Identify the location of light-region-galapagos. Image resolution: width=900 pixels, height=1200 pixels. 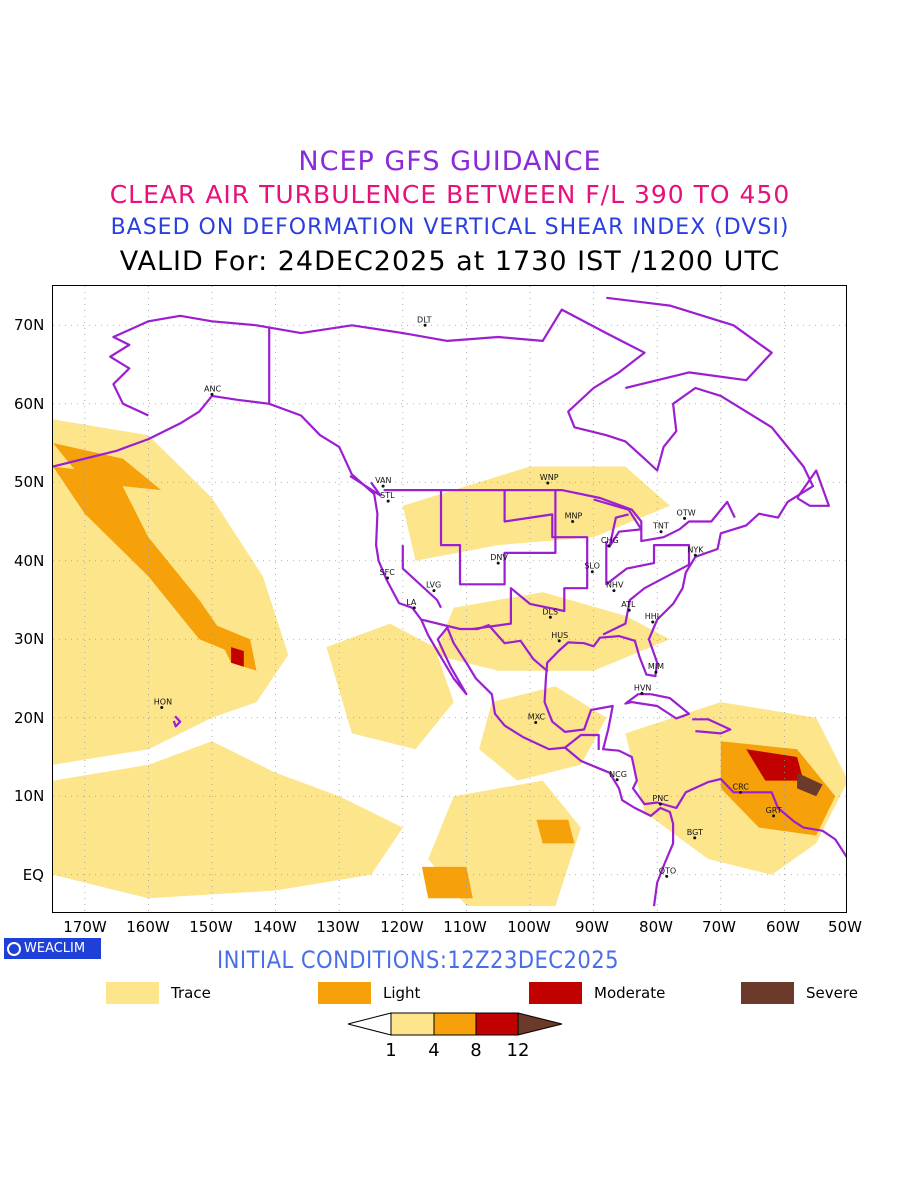
(447, 882).